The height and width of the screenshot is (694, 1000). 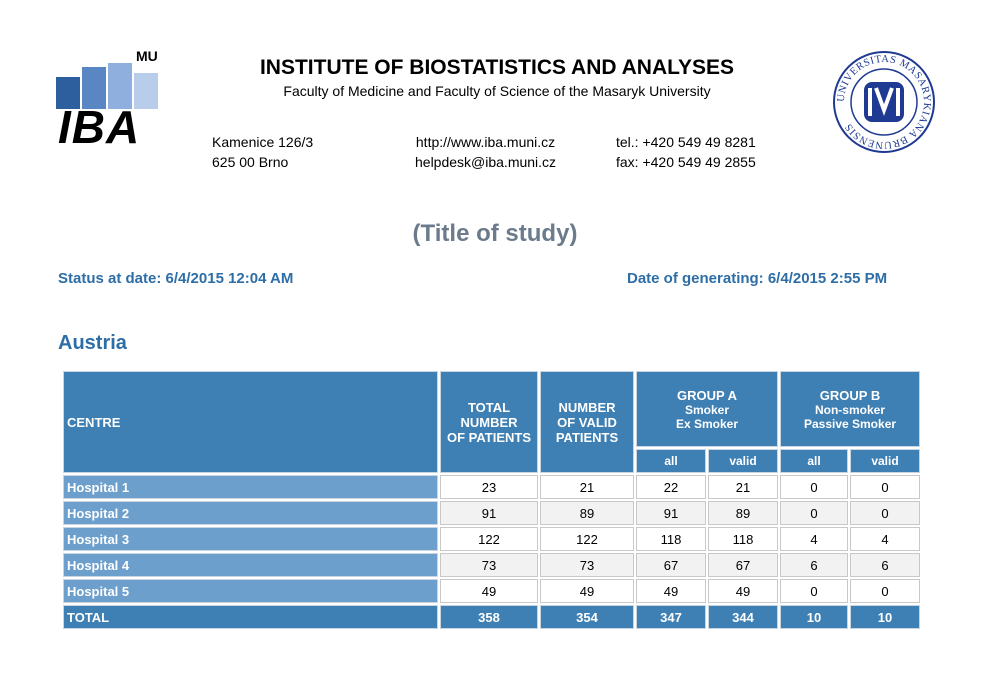 What do you see at coordinates (671, 591) in the screenshot?
I see `a-all-cell: 49` at bounding box center [671, 591].